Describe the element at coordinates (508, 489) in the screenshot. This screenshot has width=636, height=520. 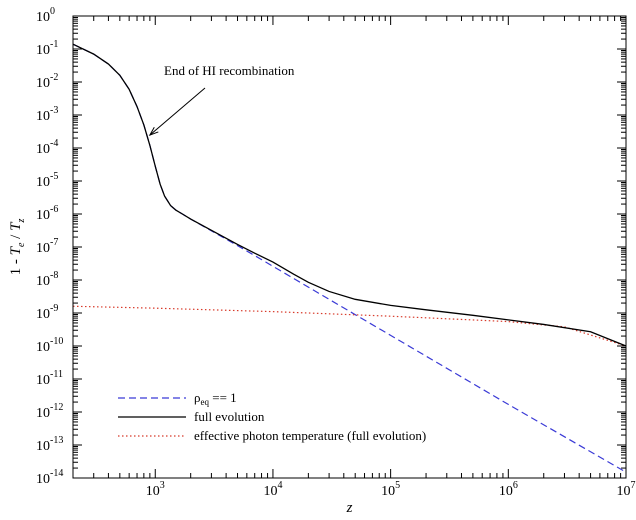
I see `x-tick-label: 10⁶` at that location.